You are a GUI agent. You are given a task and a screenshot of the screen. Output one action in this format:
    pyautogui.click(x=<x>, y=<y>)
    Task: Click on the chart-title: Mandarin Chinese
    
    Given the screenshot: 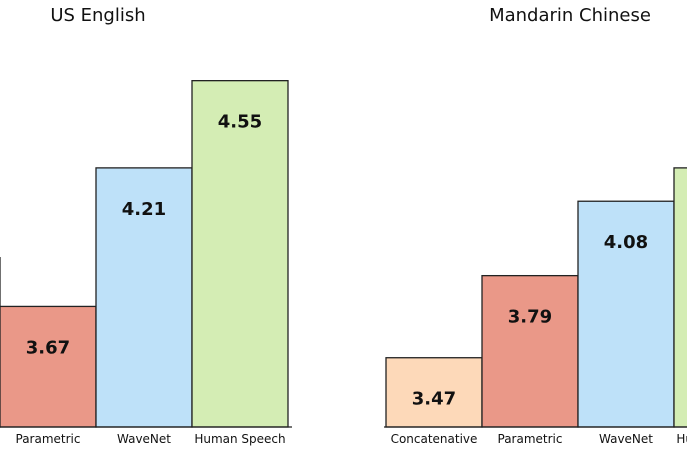 What is the action you would take?
    pyautogui.click(x=570, y=15)
    